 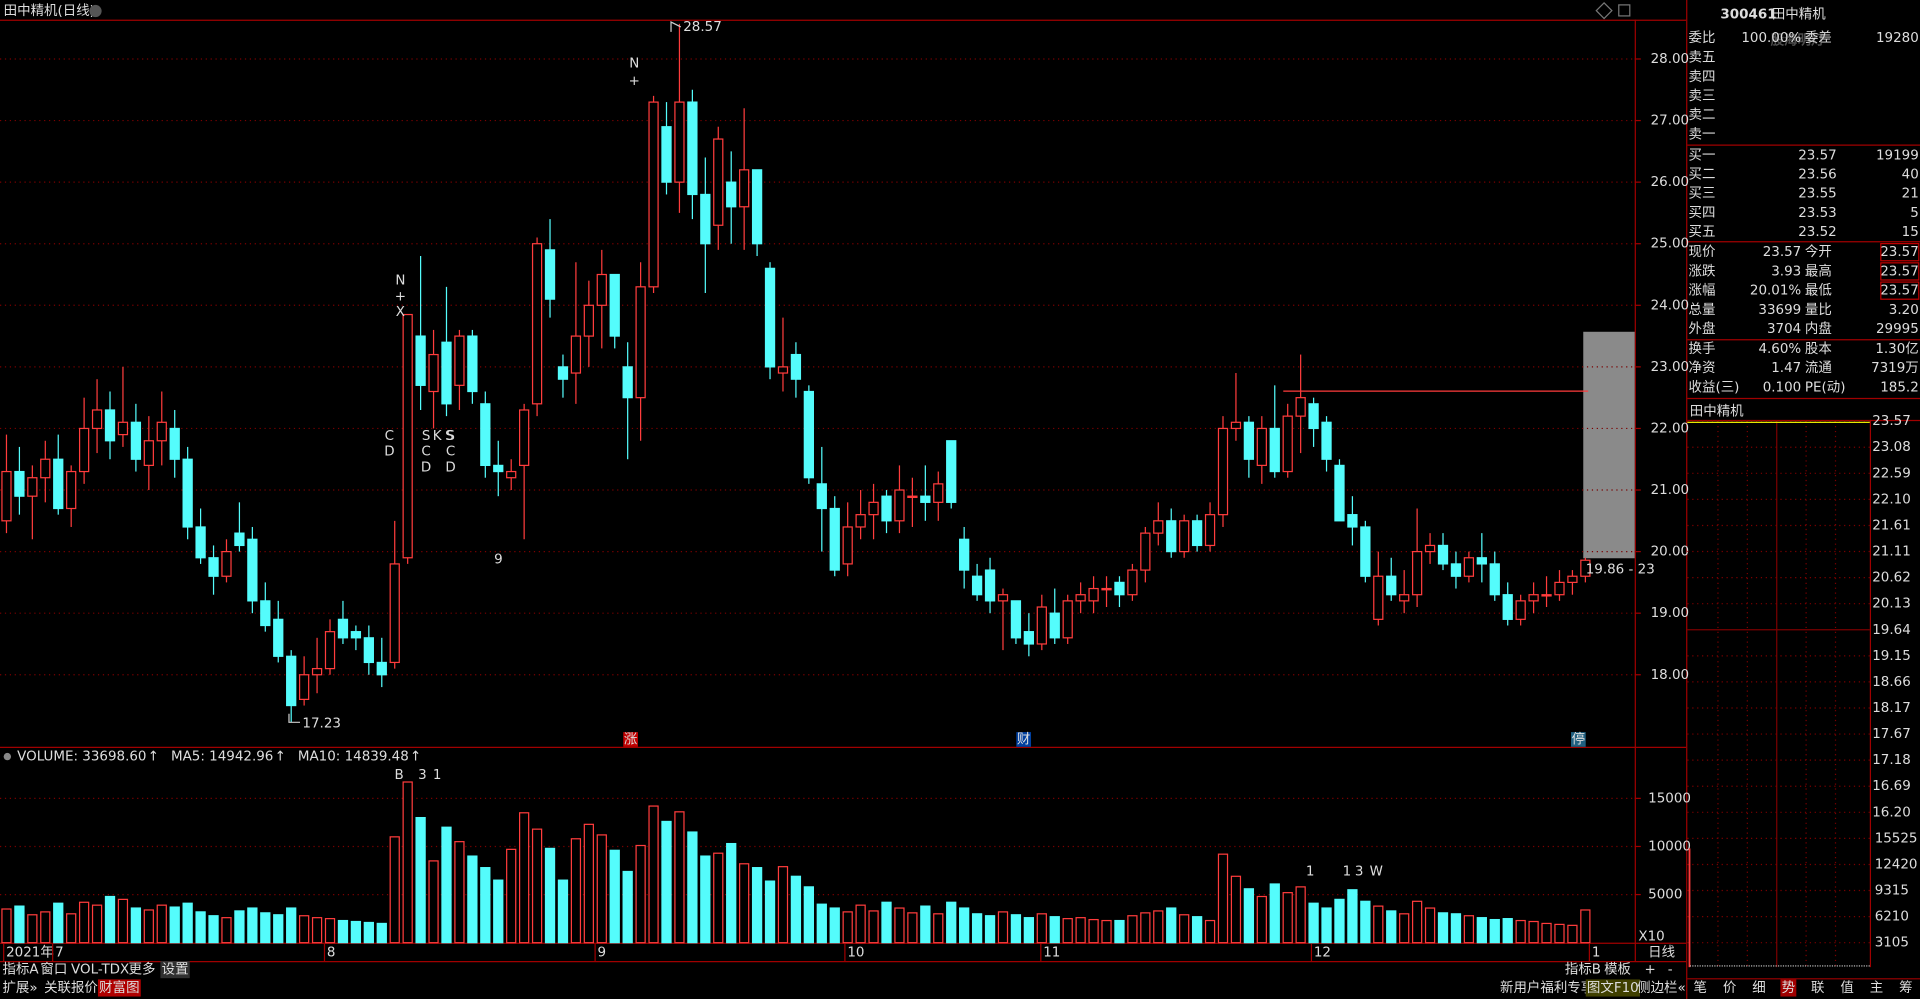 I want to click on quote-cell: 185.2, so click(x=1899, y=387).